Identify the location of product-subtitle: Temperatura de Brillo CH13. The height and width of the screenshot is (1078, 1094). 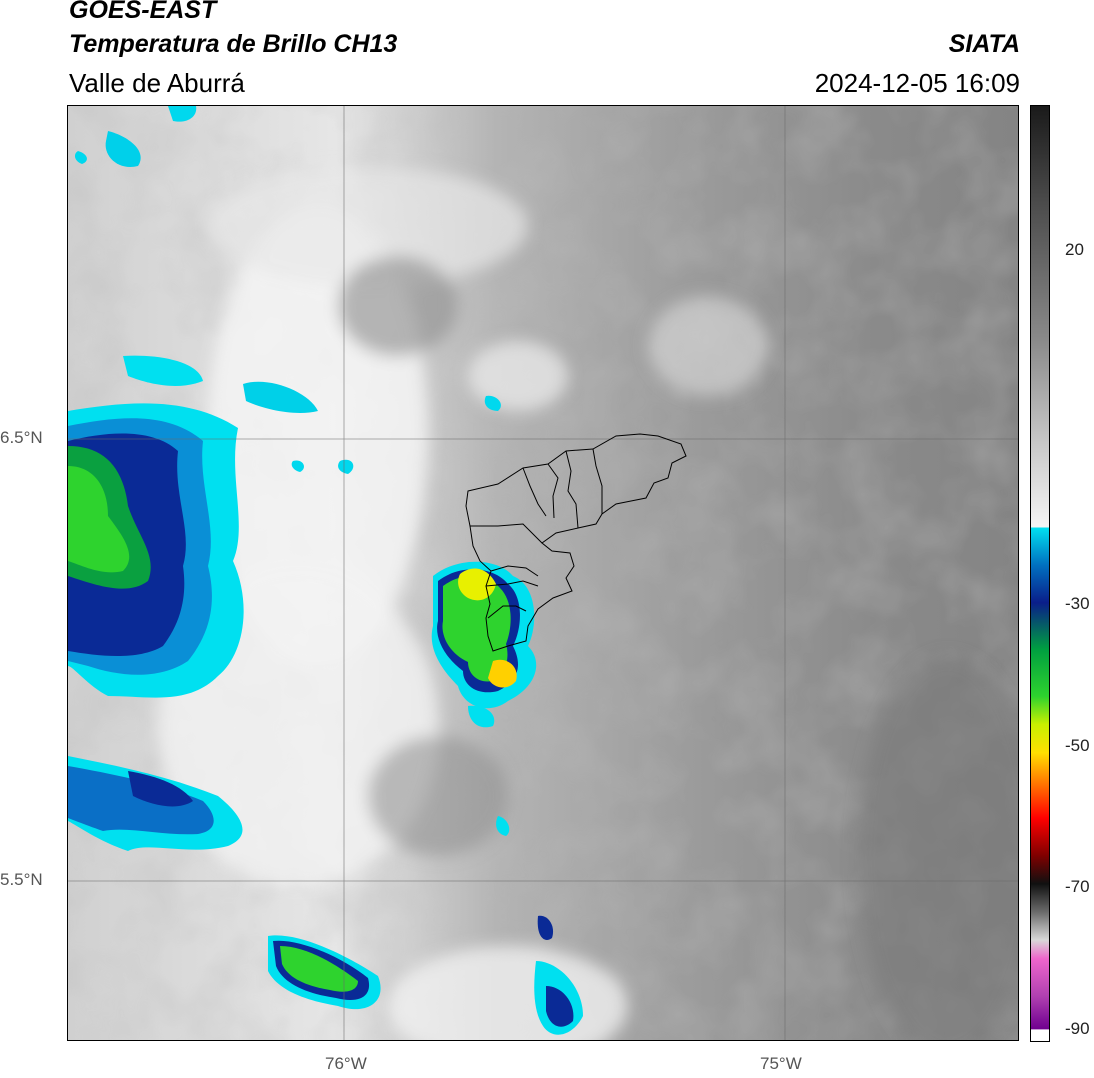
(233, 44).